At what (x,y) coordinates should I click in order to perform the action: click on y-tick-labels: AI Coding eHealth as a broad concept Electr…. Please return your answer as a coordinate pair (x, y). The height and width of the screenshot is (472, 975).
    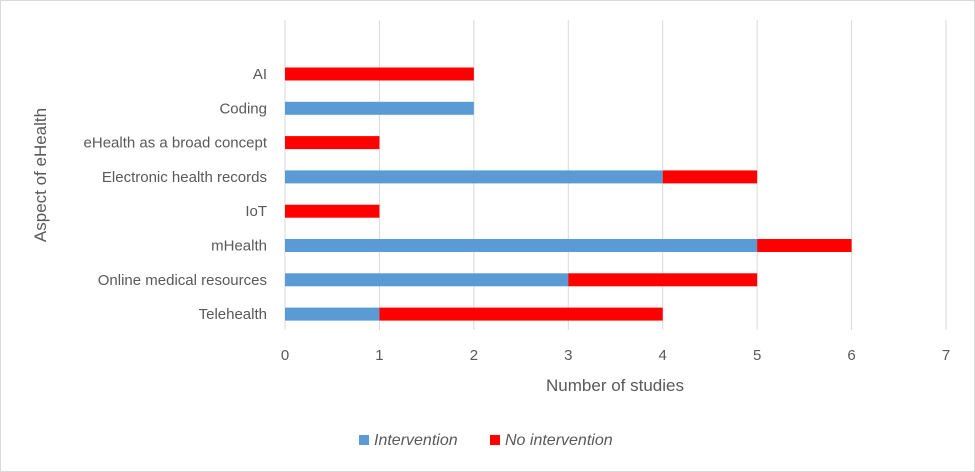
    Looking at the image, I should click on (176, 194).